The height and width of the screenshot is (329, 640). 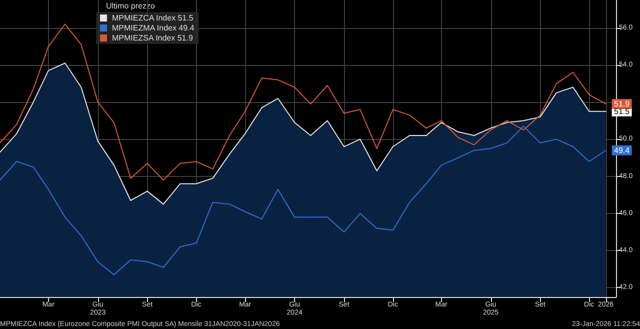 I want to click on annotation: 51.9, so click(x=622, y=103).